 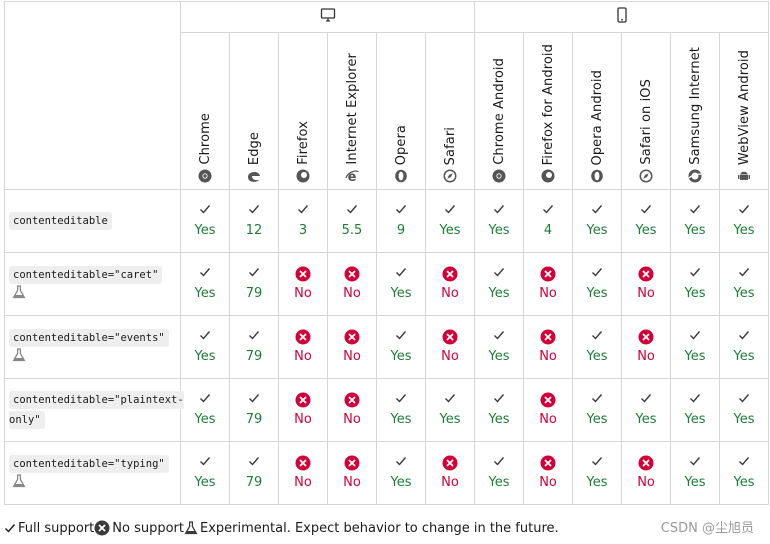 I want to click on feature-code: contenteditable, so click(x=60, y=221).